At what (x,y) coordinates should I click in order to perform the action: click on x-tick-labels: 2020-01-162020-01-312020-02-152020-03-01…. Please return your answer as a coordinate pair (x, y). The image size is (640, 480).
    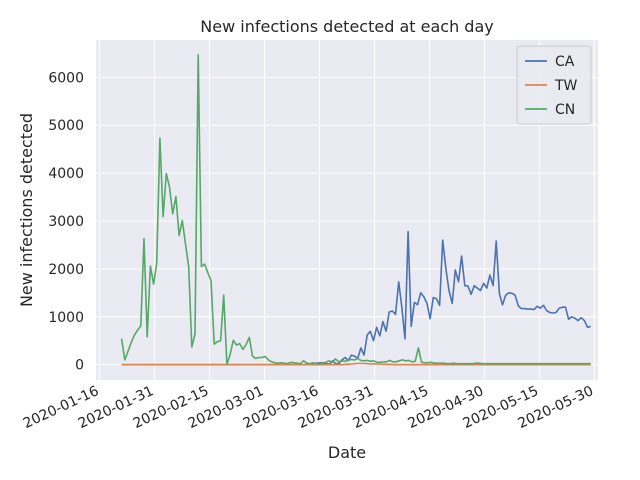
    Looking at the image, I should click on (308, 407).